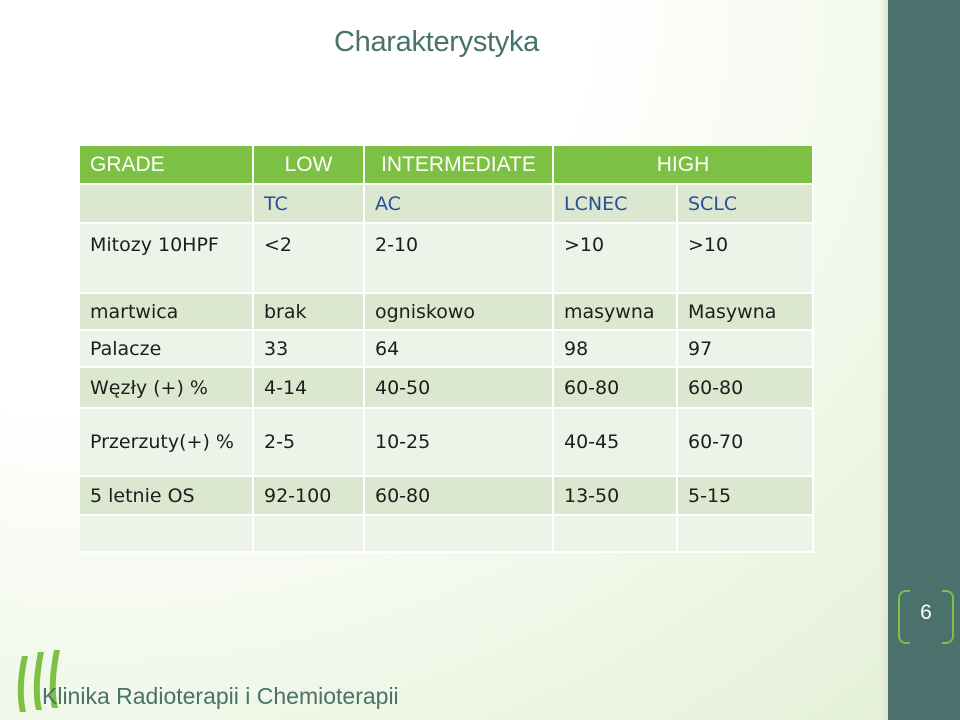  Describe the element at coordinates (309, 388) in the screenshot. I see `table-cell: 4-14` at that location.